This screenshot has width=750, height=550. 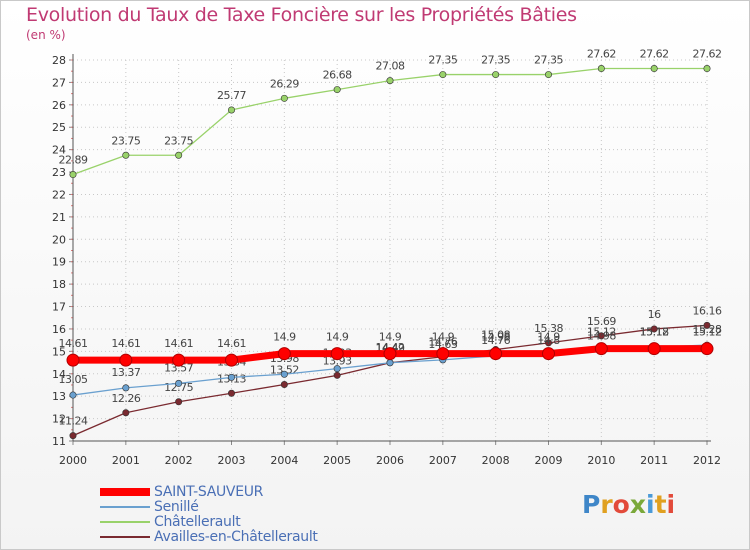 What do you see at coordinates (337, 360) in the screenshot?
I see `data-label: 13.93` at bounding box center [337, 360].